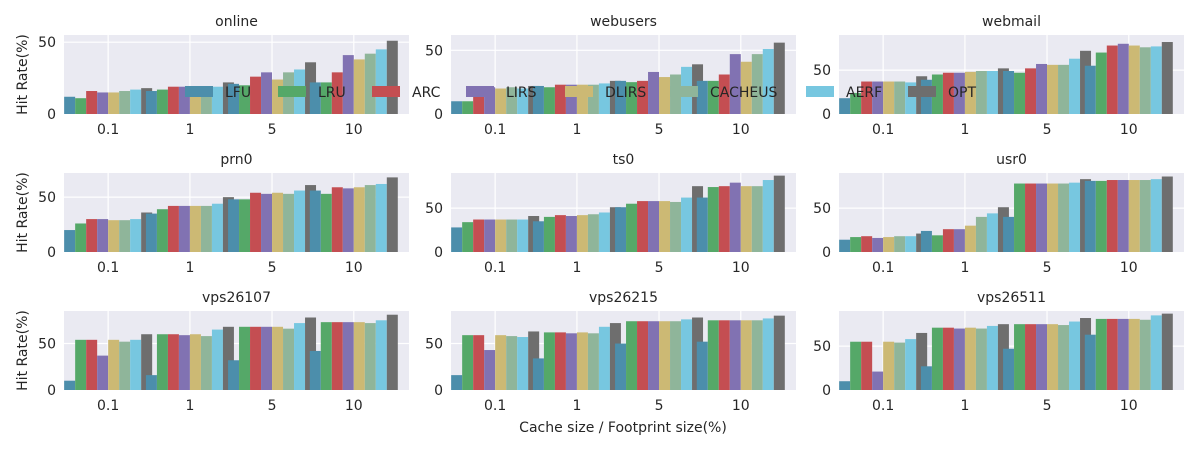 Image resolution: width=1200 pixels, height=450 pixels. Describe the element at coordinates (643, 355) in the screenshot. I see `bar-vps26215-5-ARC` at that location.